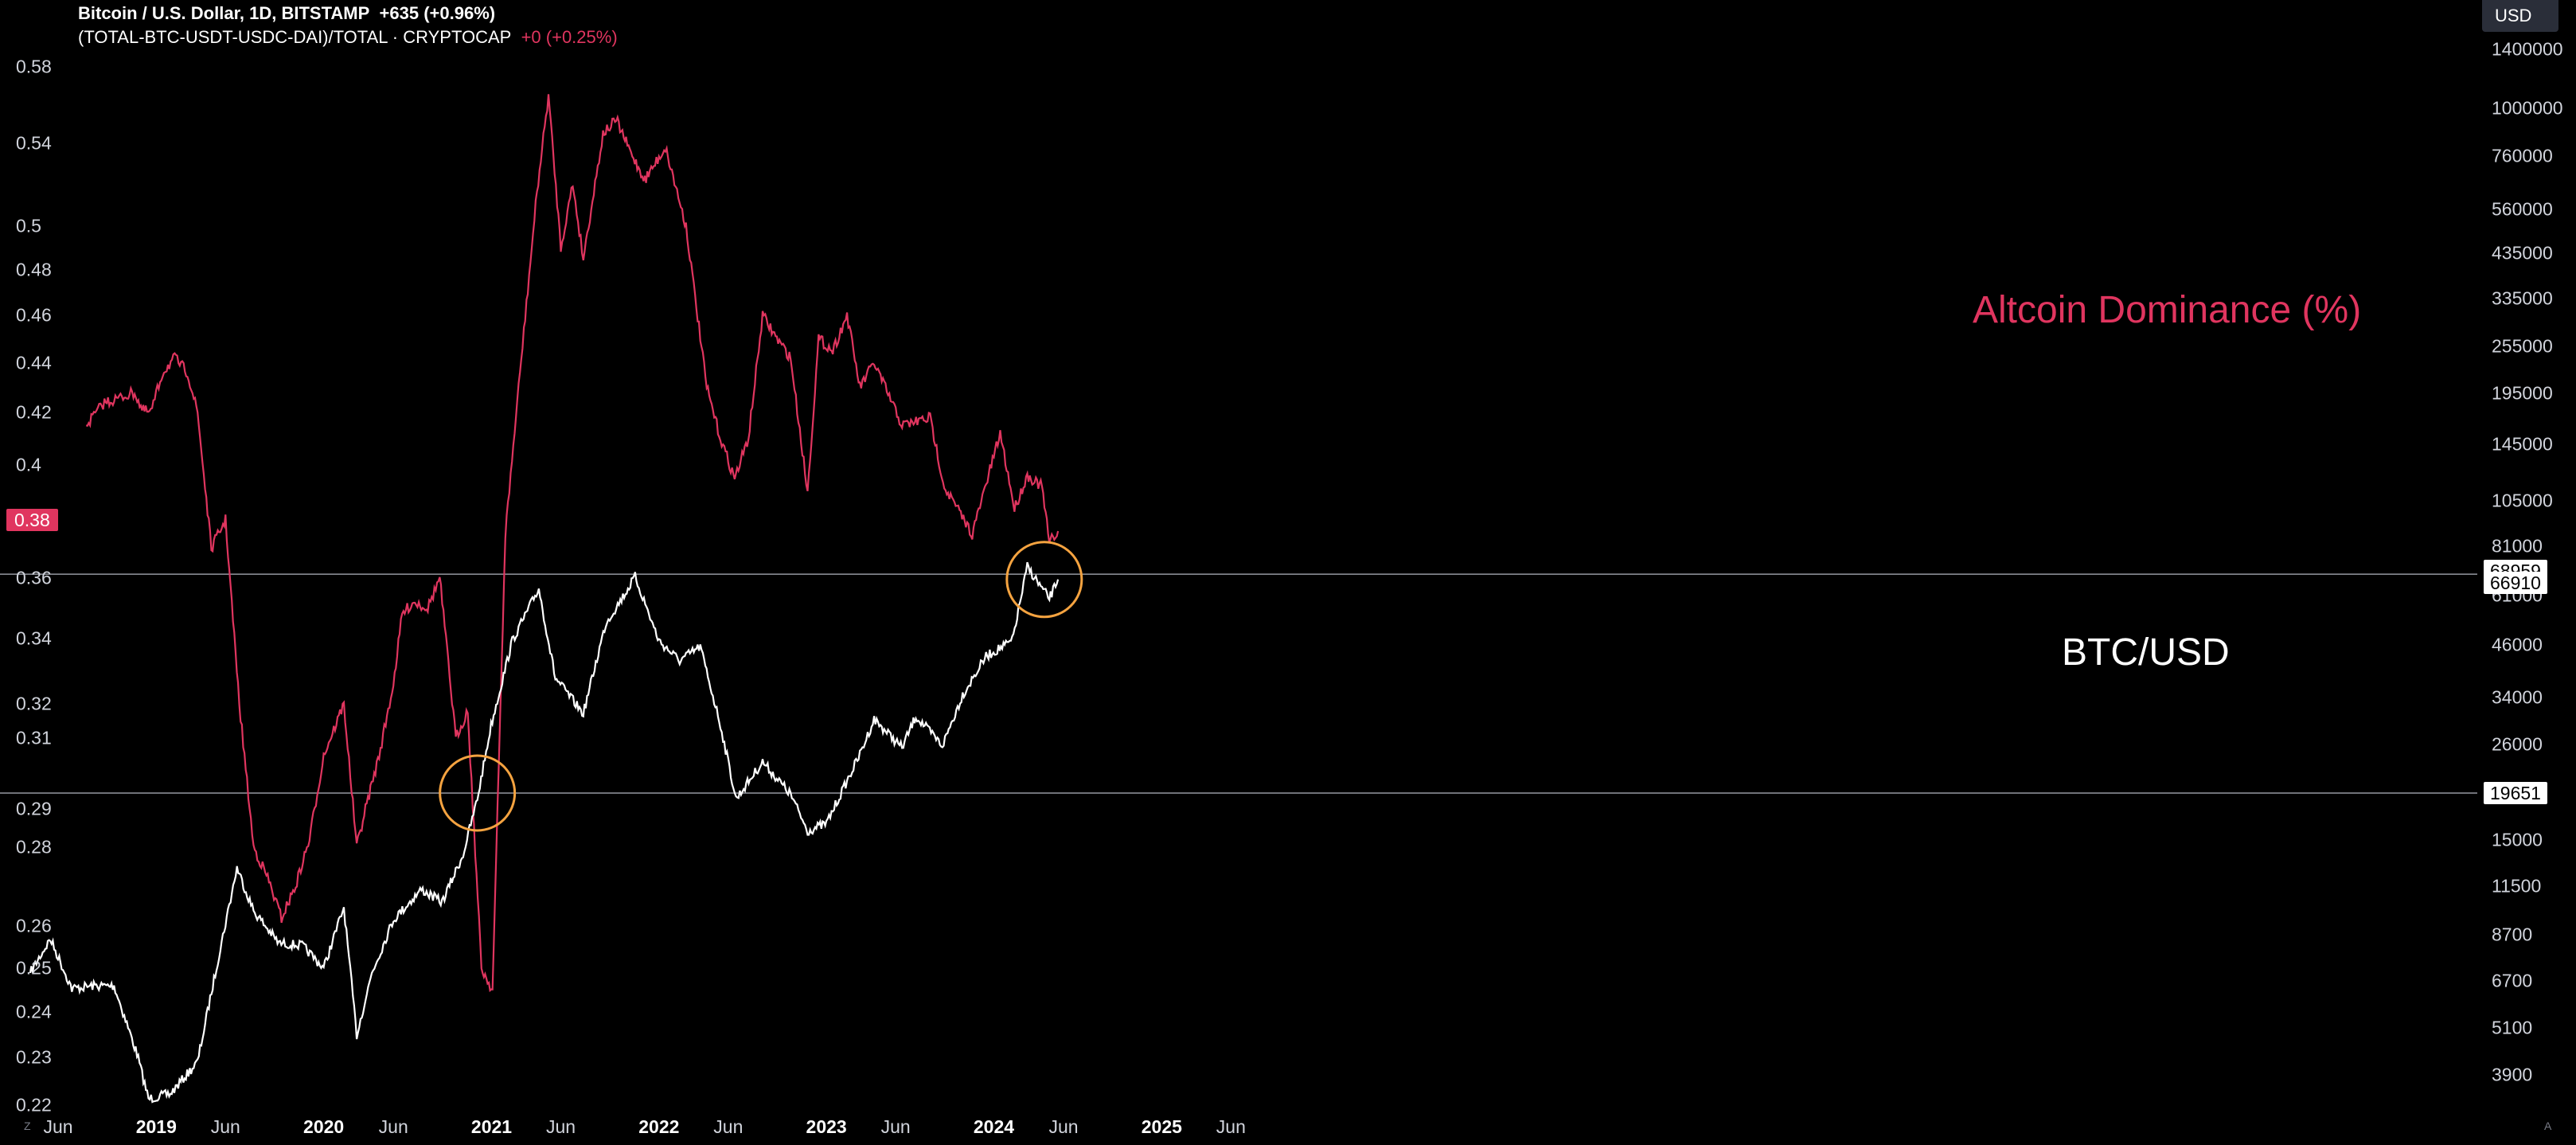 The image size is (2576, 1145). Describe the element at coordinates (34, 1011) in the screenshot. I see `left-axis-tick: 0.24` at that location.